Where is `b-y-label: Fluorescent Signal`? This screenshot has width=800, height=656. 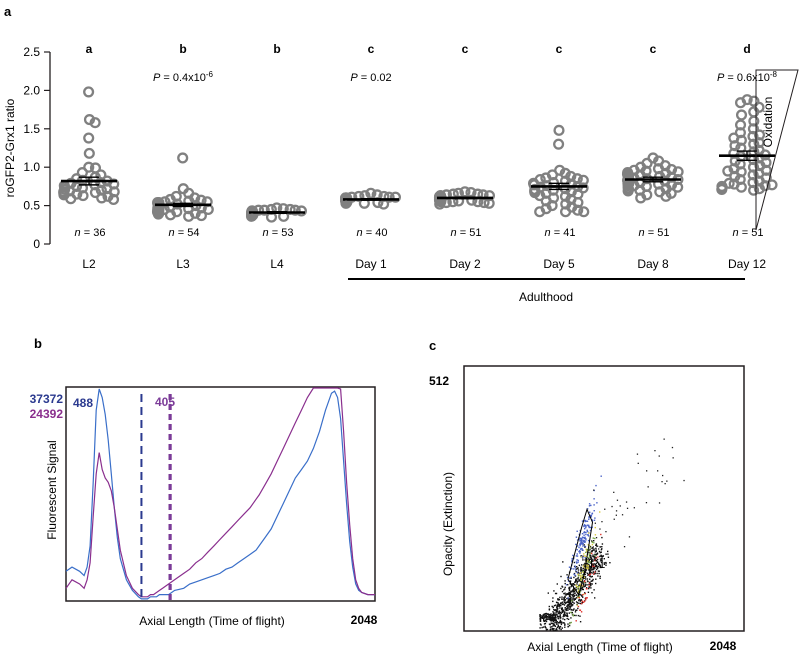 b-y-label: Fluorescent Signal is located at coordinates (52, 489).